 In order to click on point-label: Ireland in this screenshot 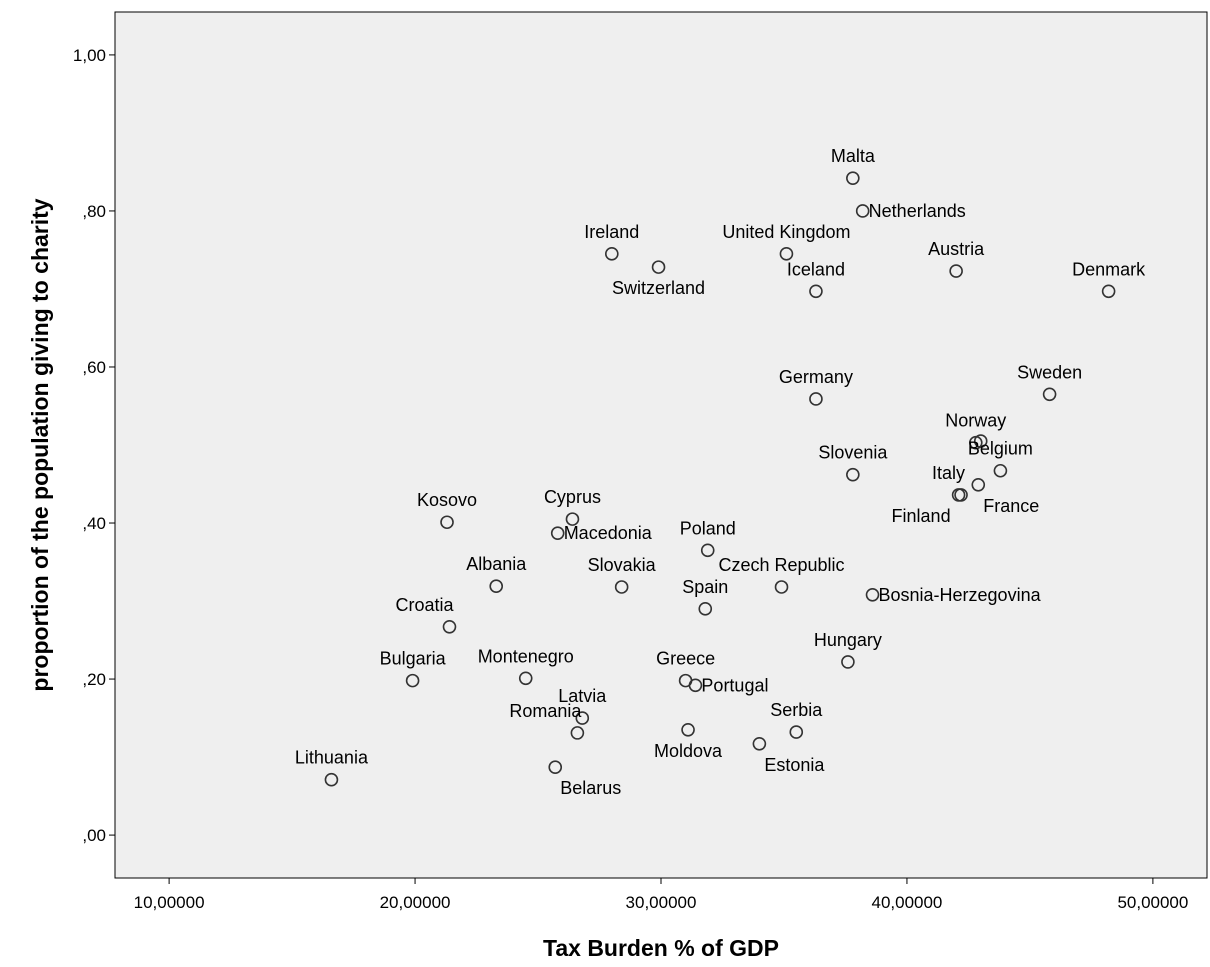, I will do `click(611, 232)`.